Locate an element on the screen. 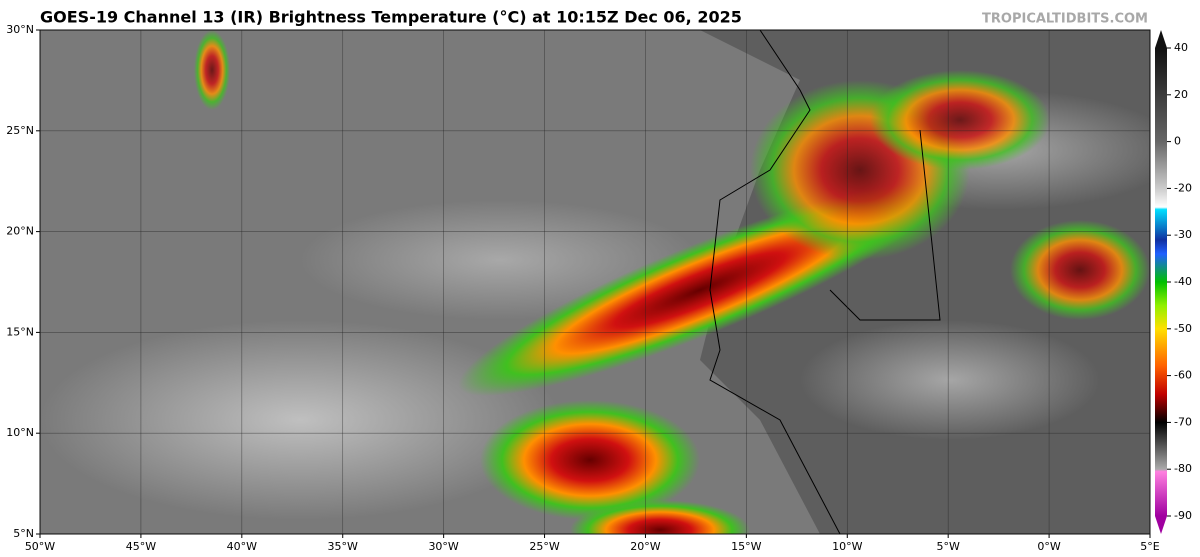 Image resolution: width=1200 pixels, height=557 pixels. x-tick-label: 40°W is located at coordinates (242, 546).